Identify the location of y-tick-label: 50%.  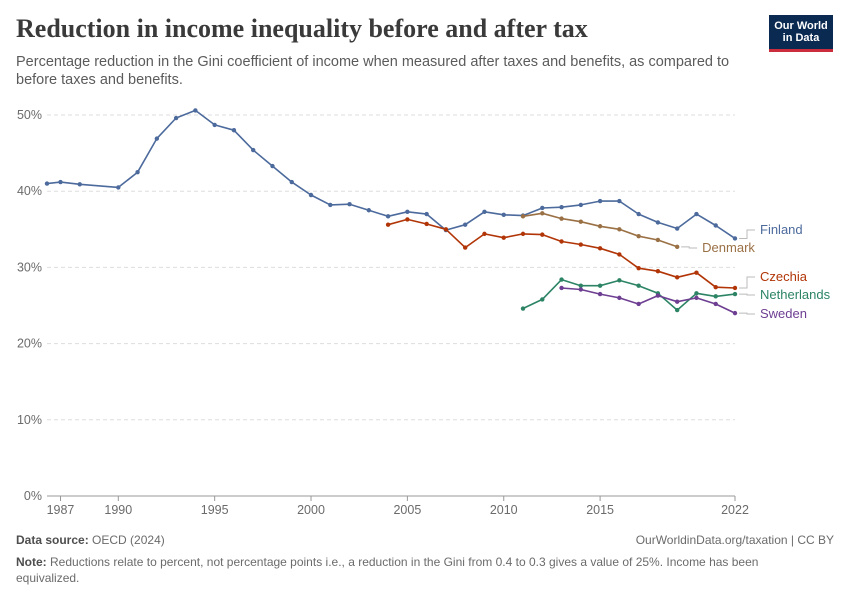
(29, 115).